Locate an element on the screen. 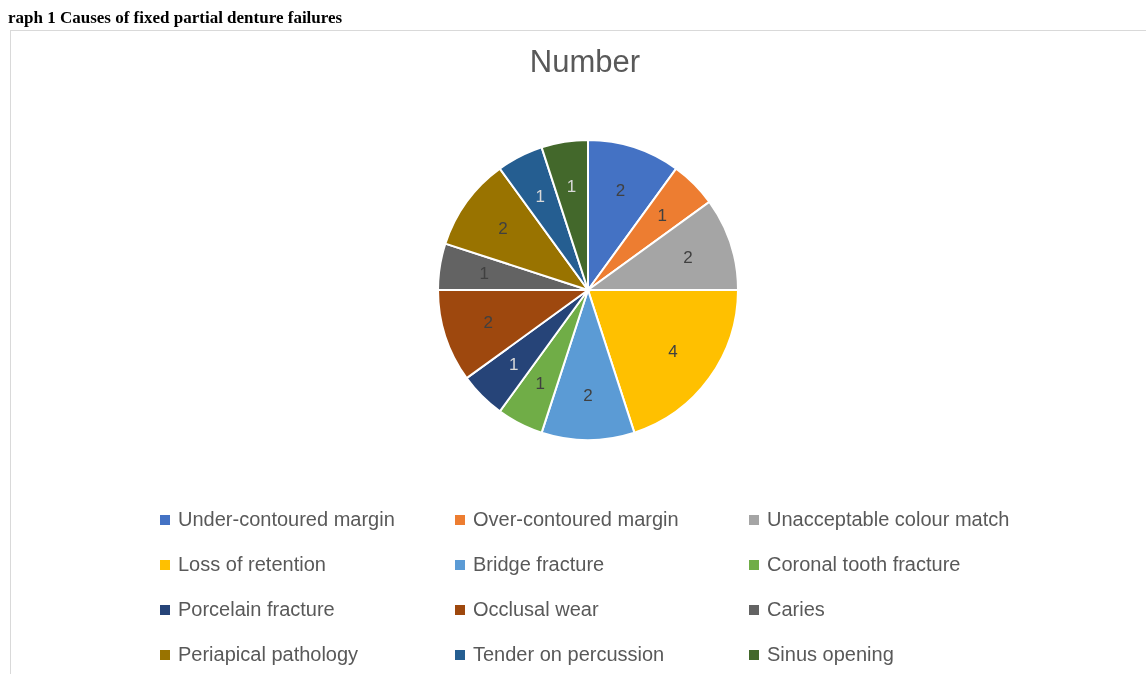 This screenshot has width=1146, height=674. legend-label: Bridge fracture is located at coordinates (539, 564).